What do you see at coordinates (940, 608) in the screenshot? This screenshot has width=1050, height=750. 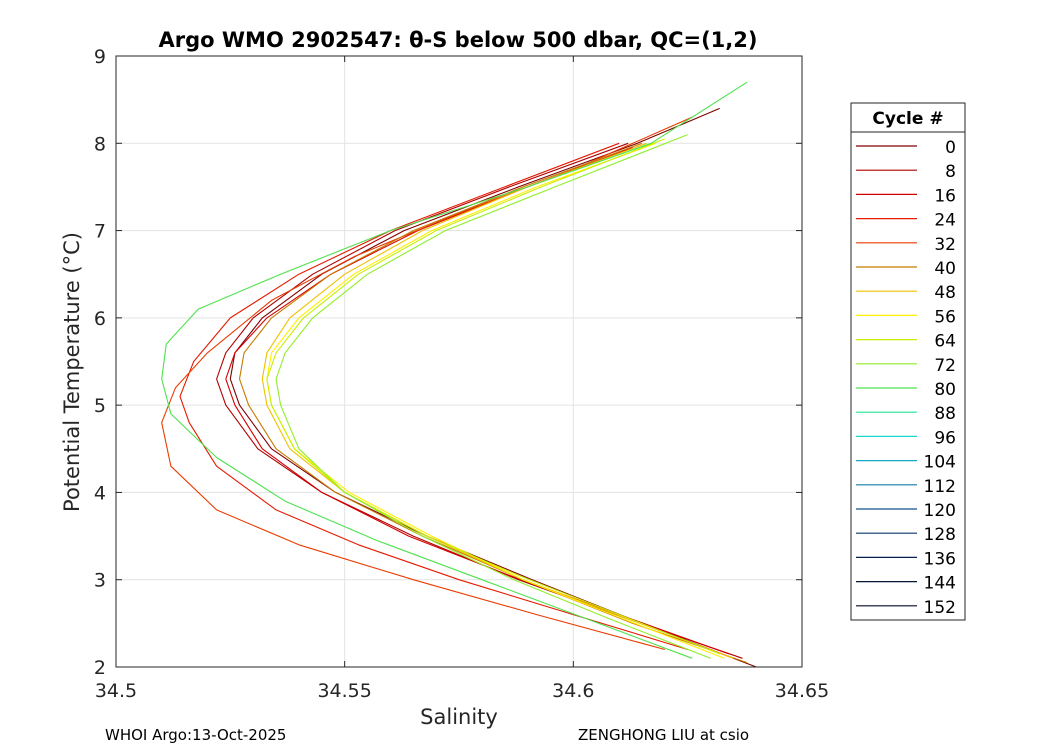 I see `legend-entry-label: 152` at bounding box center [940, 608].